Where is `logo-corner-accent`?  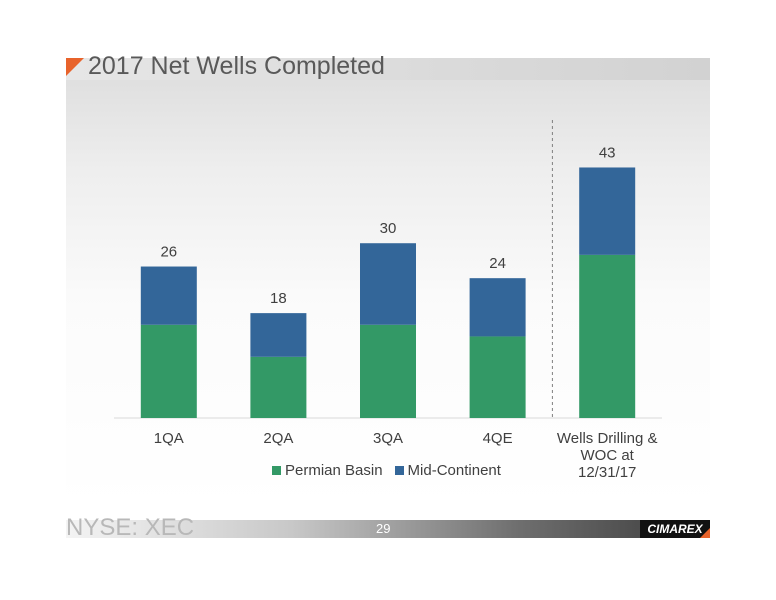
logo-corner-accent is located at coordinates (705, 533).